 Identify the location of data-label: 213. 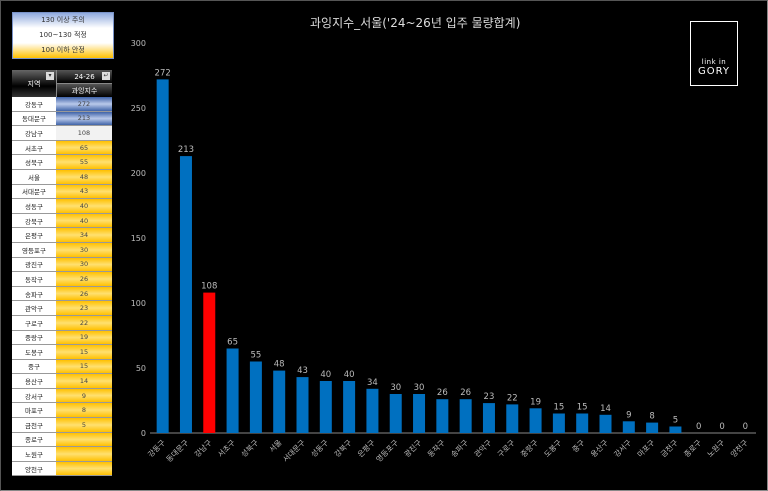
(186, 150).